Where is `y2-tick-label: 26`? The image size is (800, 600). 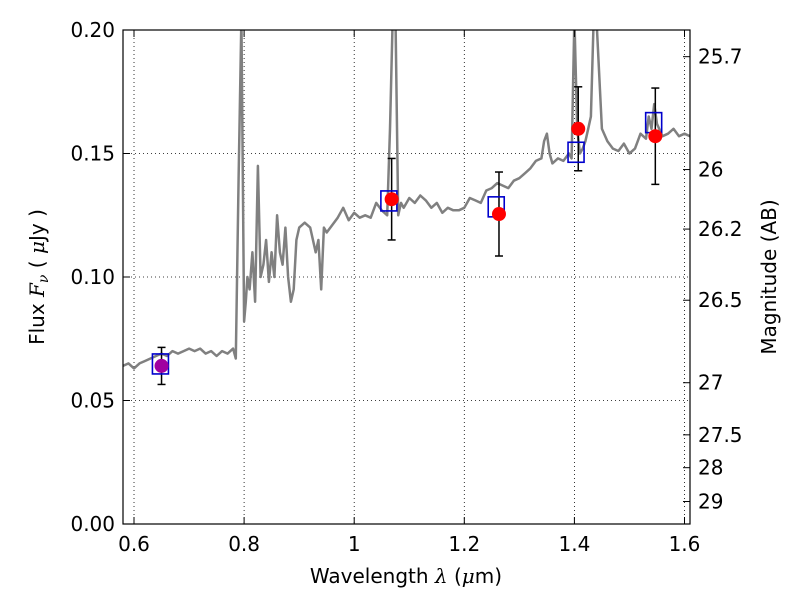 y2-tick-label: 26 is located at coordinates (710, 170).